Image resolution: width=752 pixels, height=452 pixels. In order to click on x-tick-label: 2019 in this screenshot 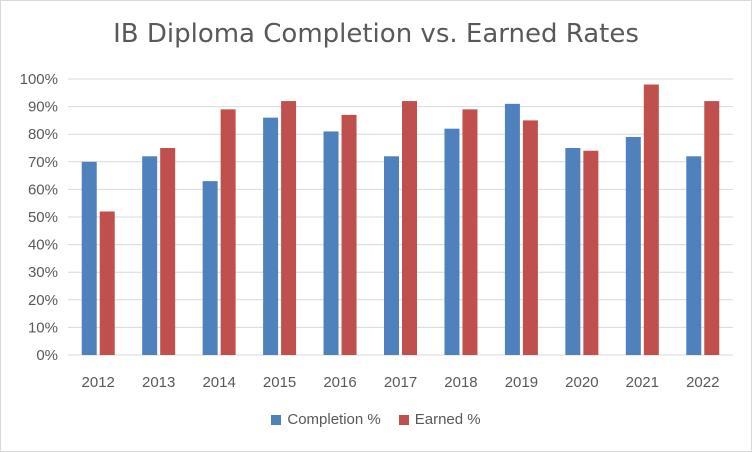, I will do `click(521, 382)`.